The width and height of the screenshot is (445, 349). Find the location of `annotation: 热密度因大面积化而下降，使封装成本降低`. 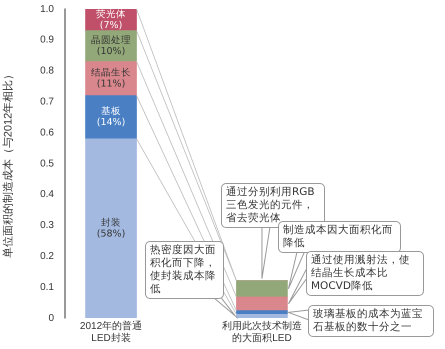

annotation: 热密度因大面积化而下降，使封装成本降低 is located at coordinates (184, 270).